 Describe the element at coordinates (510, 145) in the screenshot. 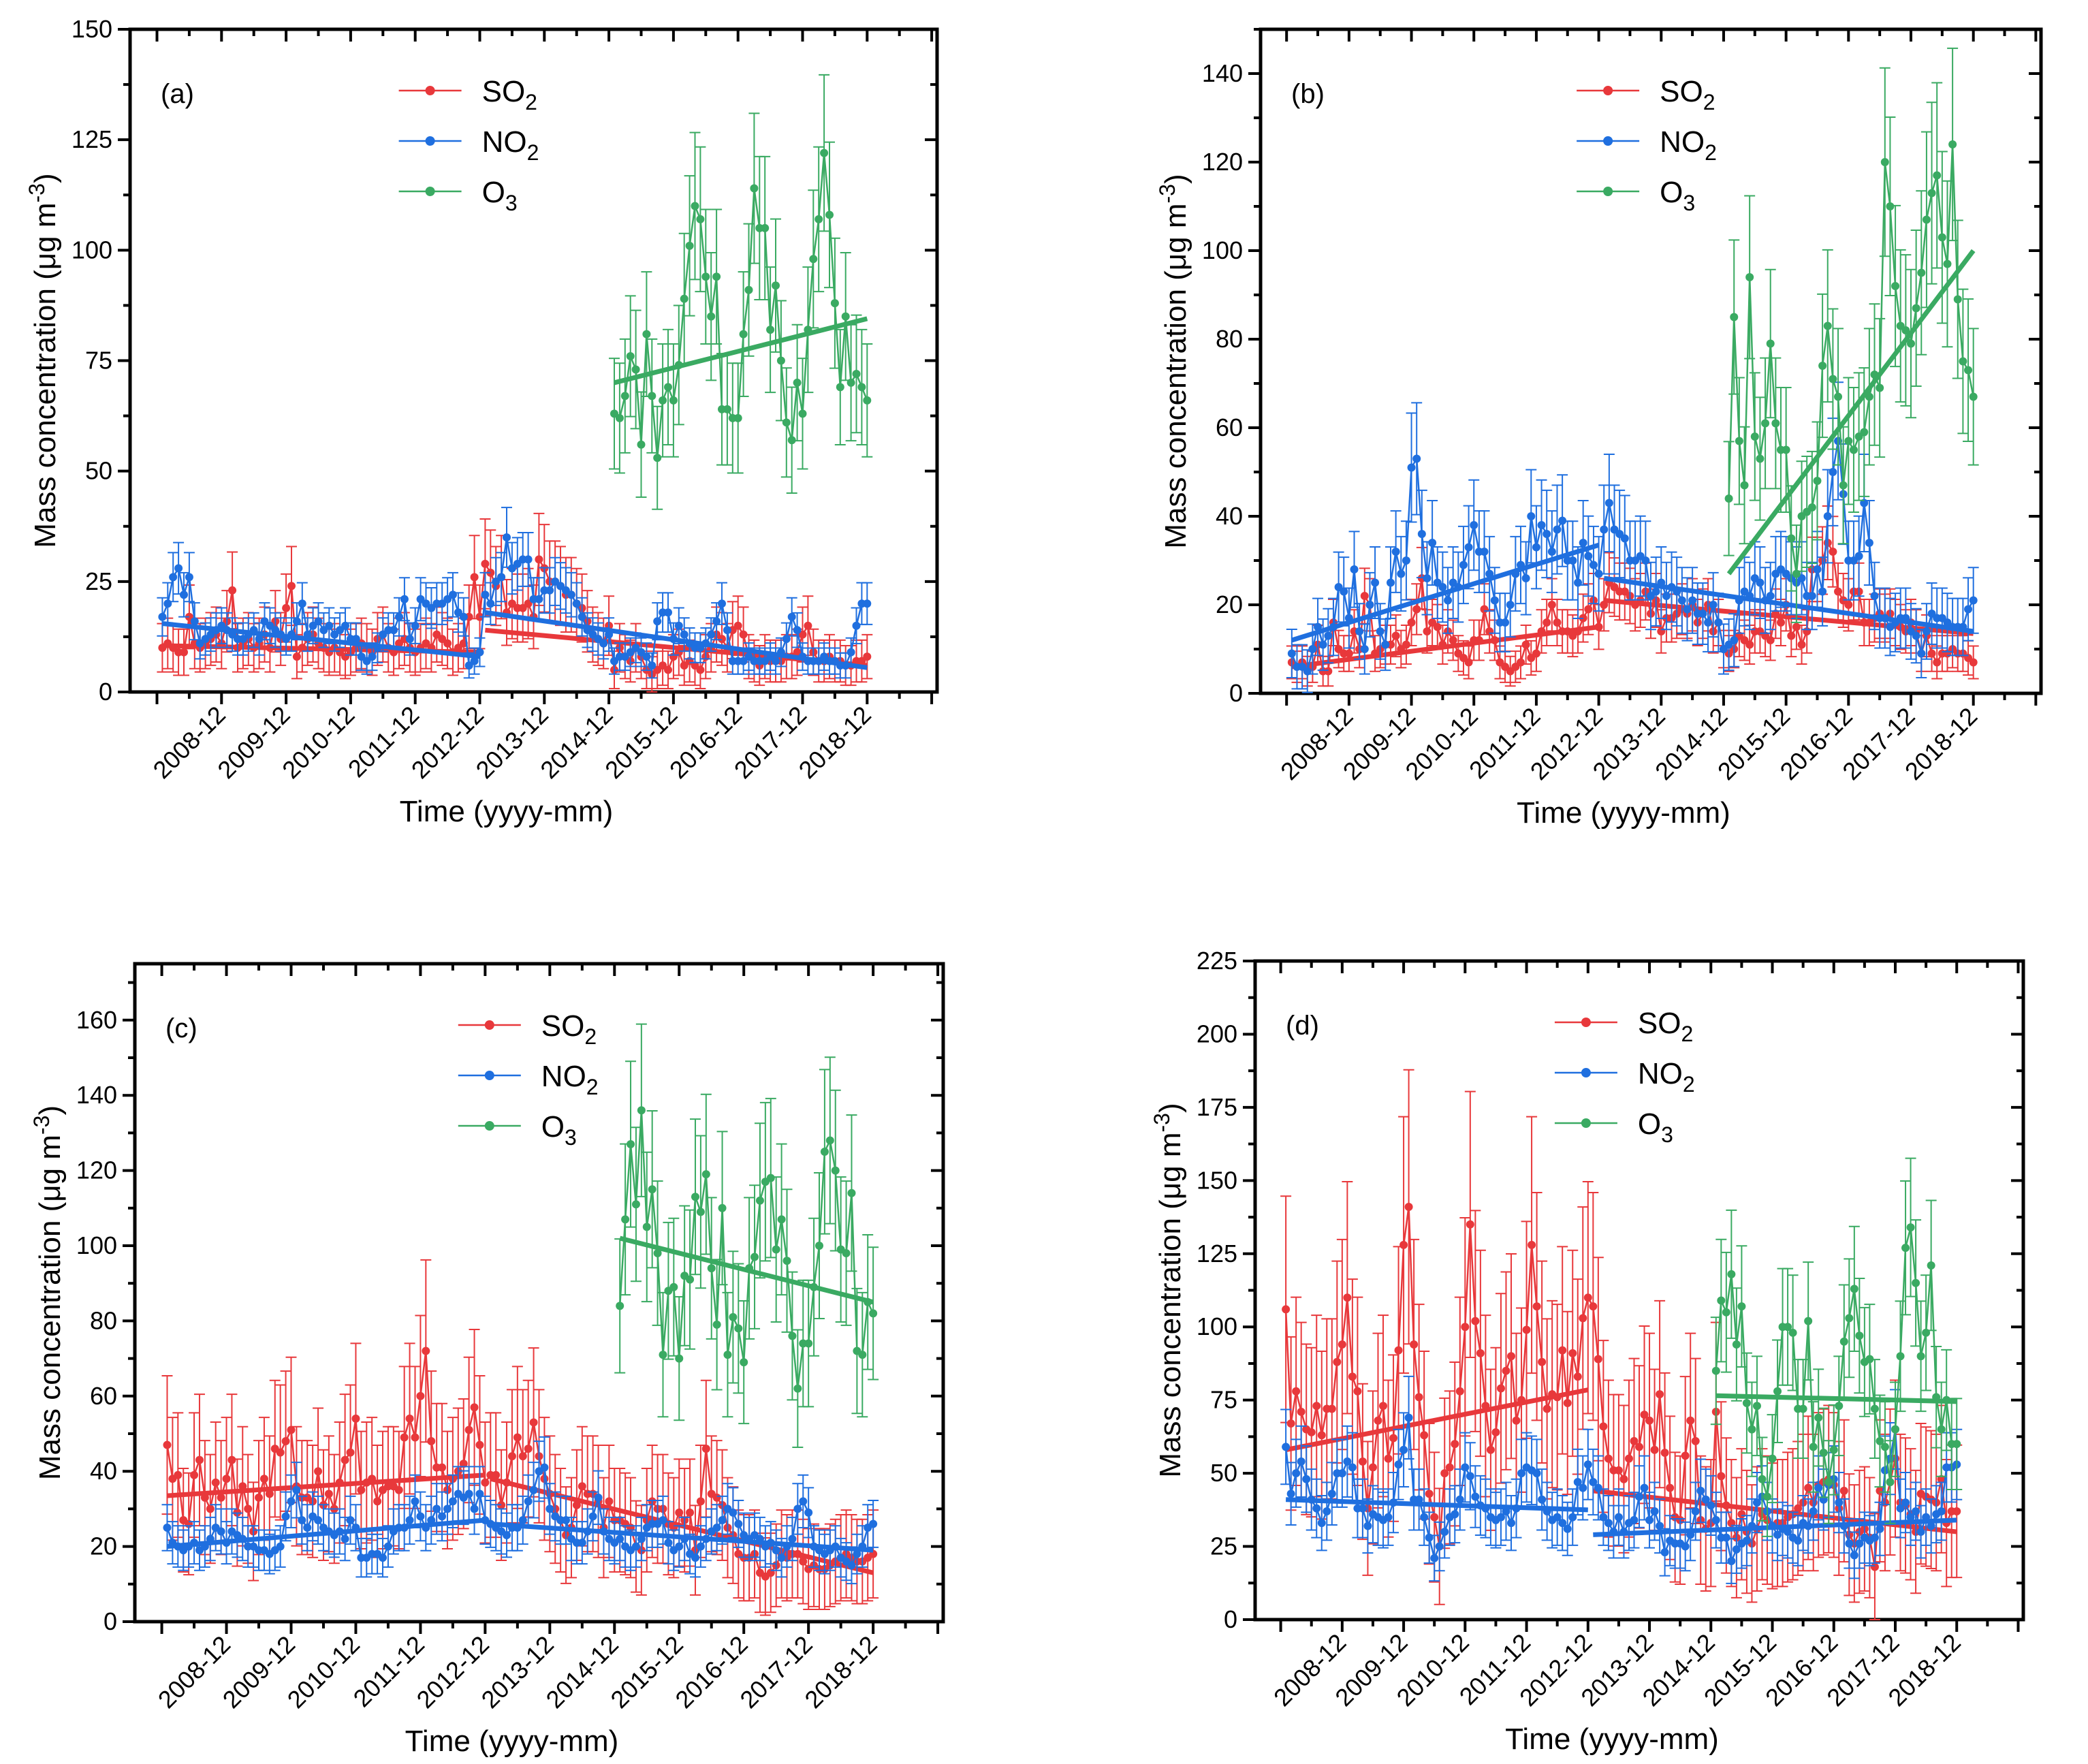

I see `legend-label-no2: NO2` at that location.